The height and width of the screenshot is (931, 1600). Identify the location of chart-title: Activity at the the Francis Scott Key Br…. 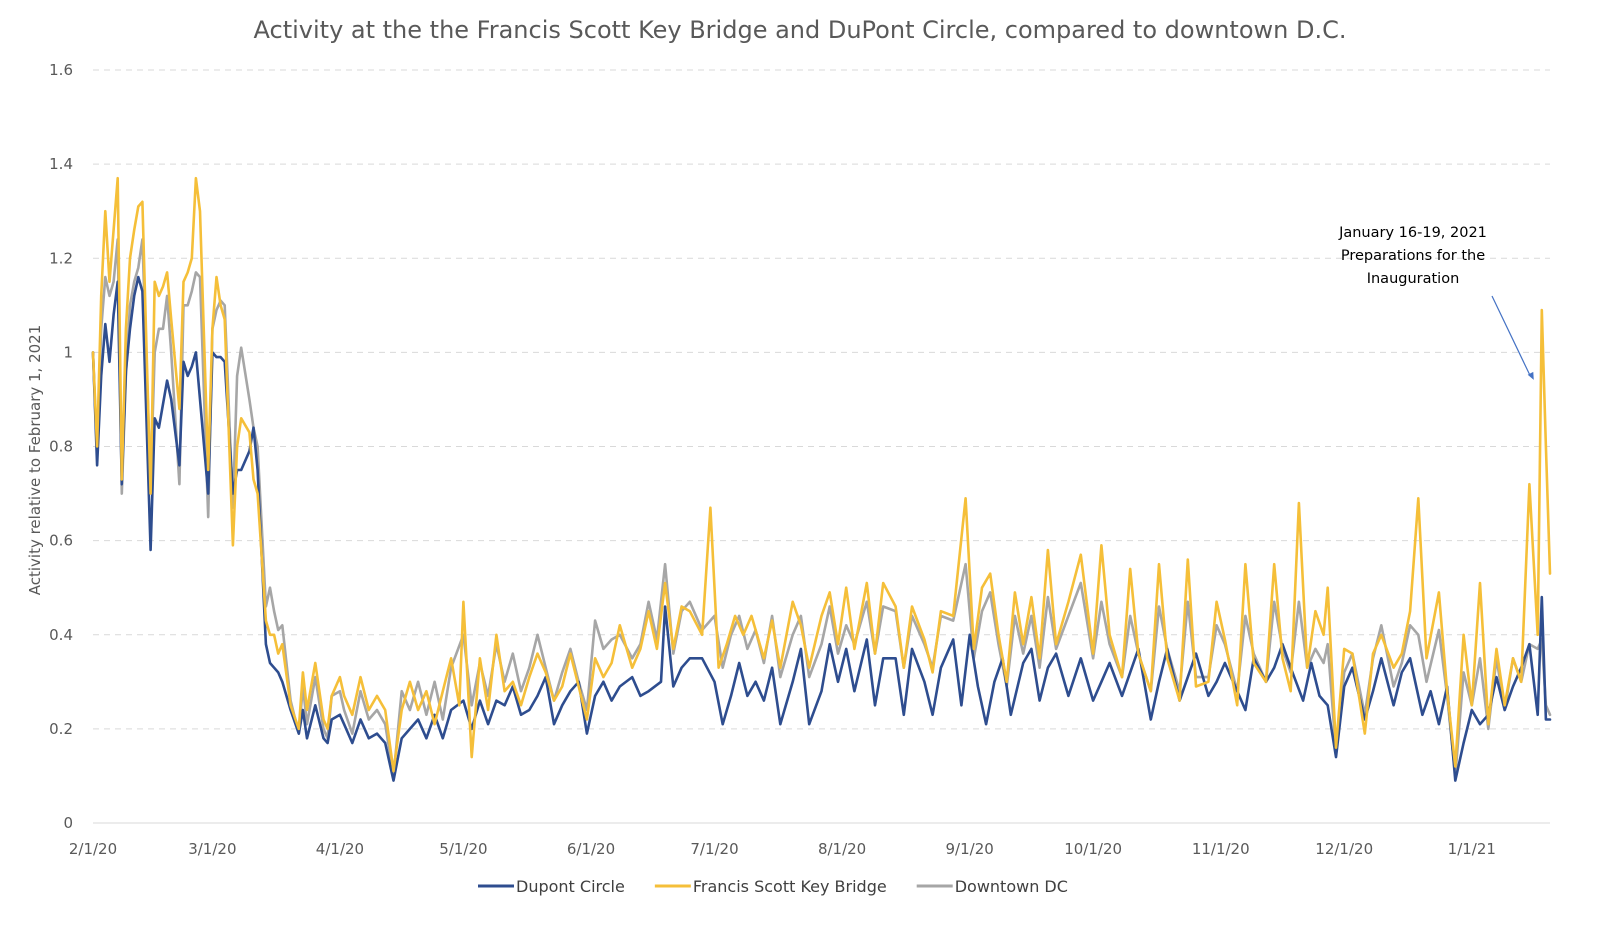
(800, 30).